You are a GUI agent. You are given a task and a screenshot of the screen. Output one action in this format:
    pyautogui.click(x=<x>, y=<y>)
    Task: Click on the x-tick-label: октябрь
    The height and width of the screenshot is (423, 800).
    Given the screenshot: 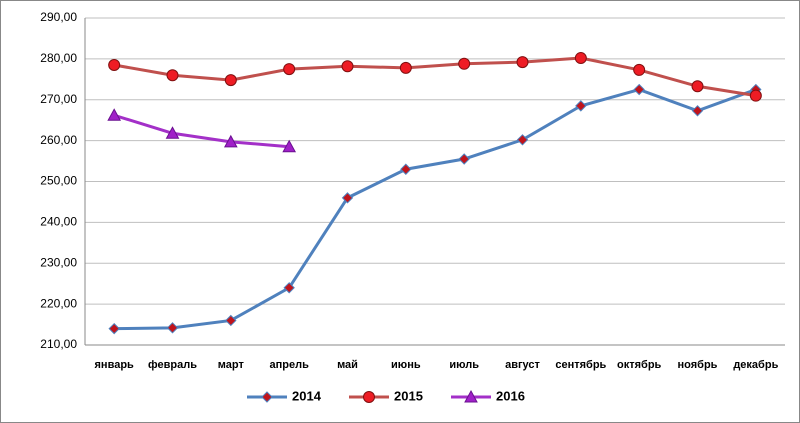 What is the action you would take?
    pyautogui.click(x=639, y=365)
    